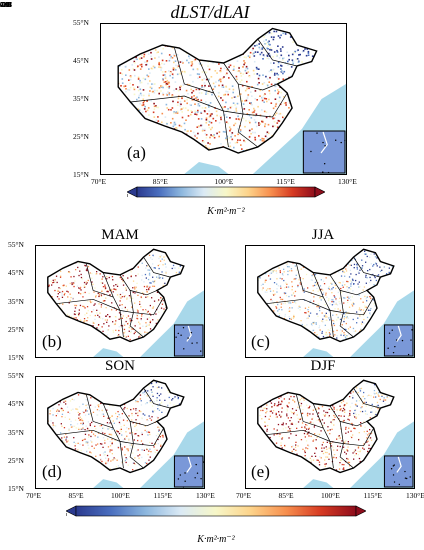  I want to click on map-svg-c, so click(335, 302).